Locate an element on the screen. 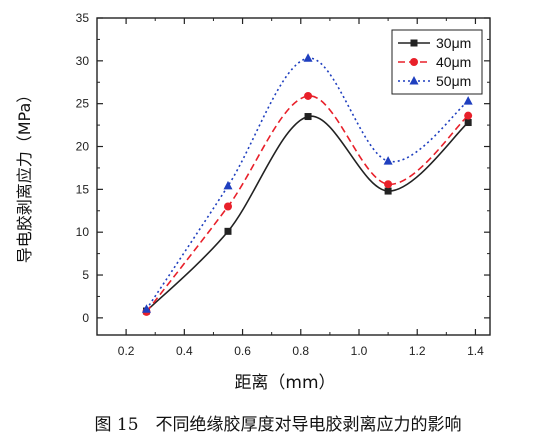 The image size is (556, 444). legend-box is located at coordinates (437, 62).